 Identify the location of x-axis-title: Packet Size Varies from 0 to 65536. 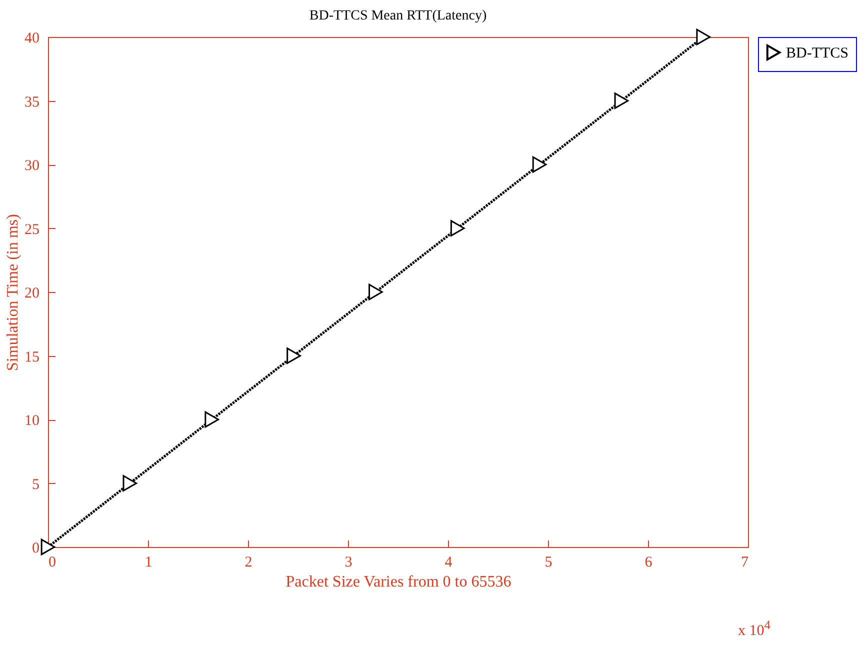
(399, 582).